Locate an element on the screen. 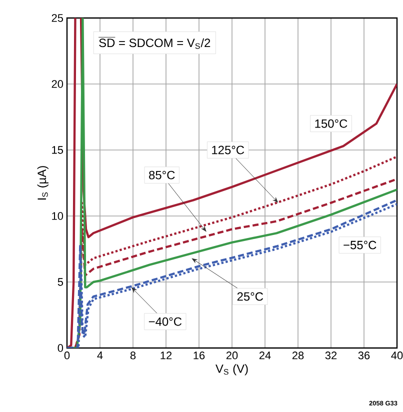 This screenshot has width=403, height=412. annotation: −55°C is located at coordinates (360, 245).